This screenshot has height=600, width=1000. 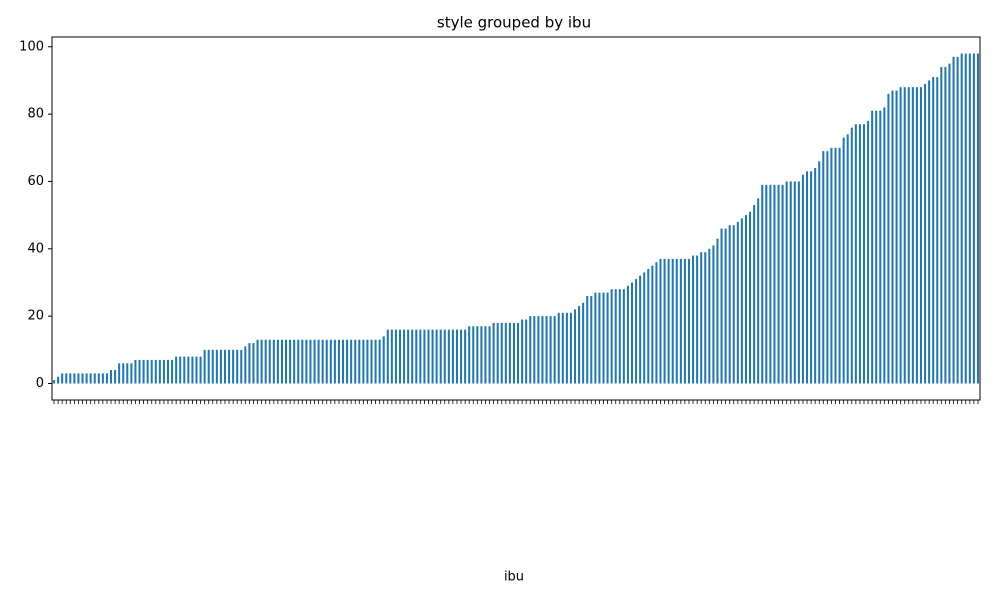 What do you see at coordinates (514, 23) in the screenshot?
I see `chart-title: style grouped by ibu` at bounding box center [514, 23].